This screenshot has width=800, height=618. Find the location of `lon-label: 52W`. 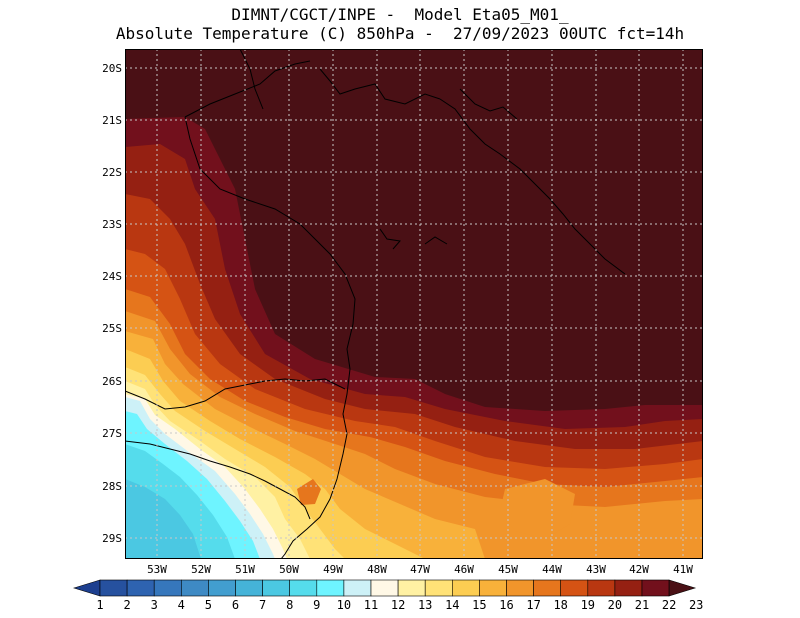

lon-label: 52W is located at coordinates (201, 569).